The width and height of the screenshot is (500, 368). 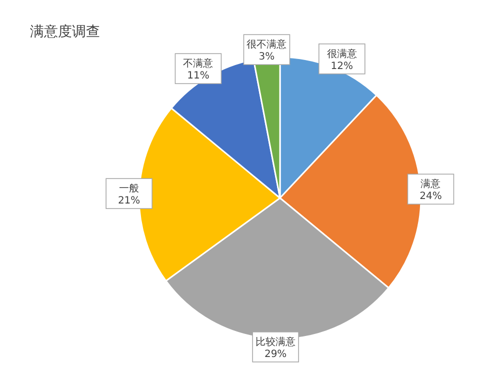 What do you see at coordinates (266, 44) in the screenshot?
I see `slice-label: 很不满意` at bounding box center [266, 44].